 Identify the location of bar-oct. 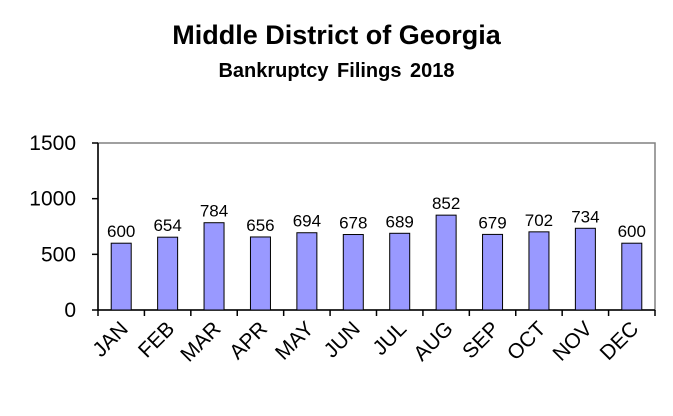
(539, 271).